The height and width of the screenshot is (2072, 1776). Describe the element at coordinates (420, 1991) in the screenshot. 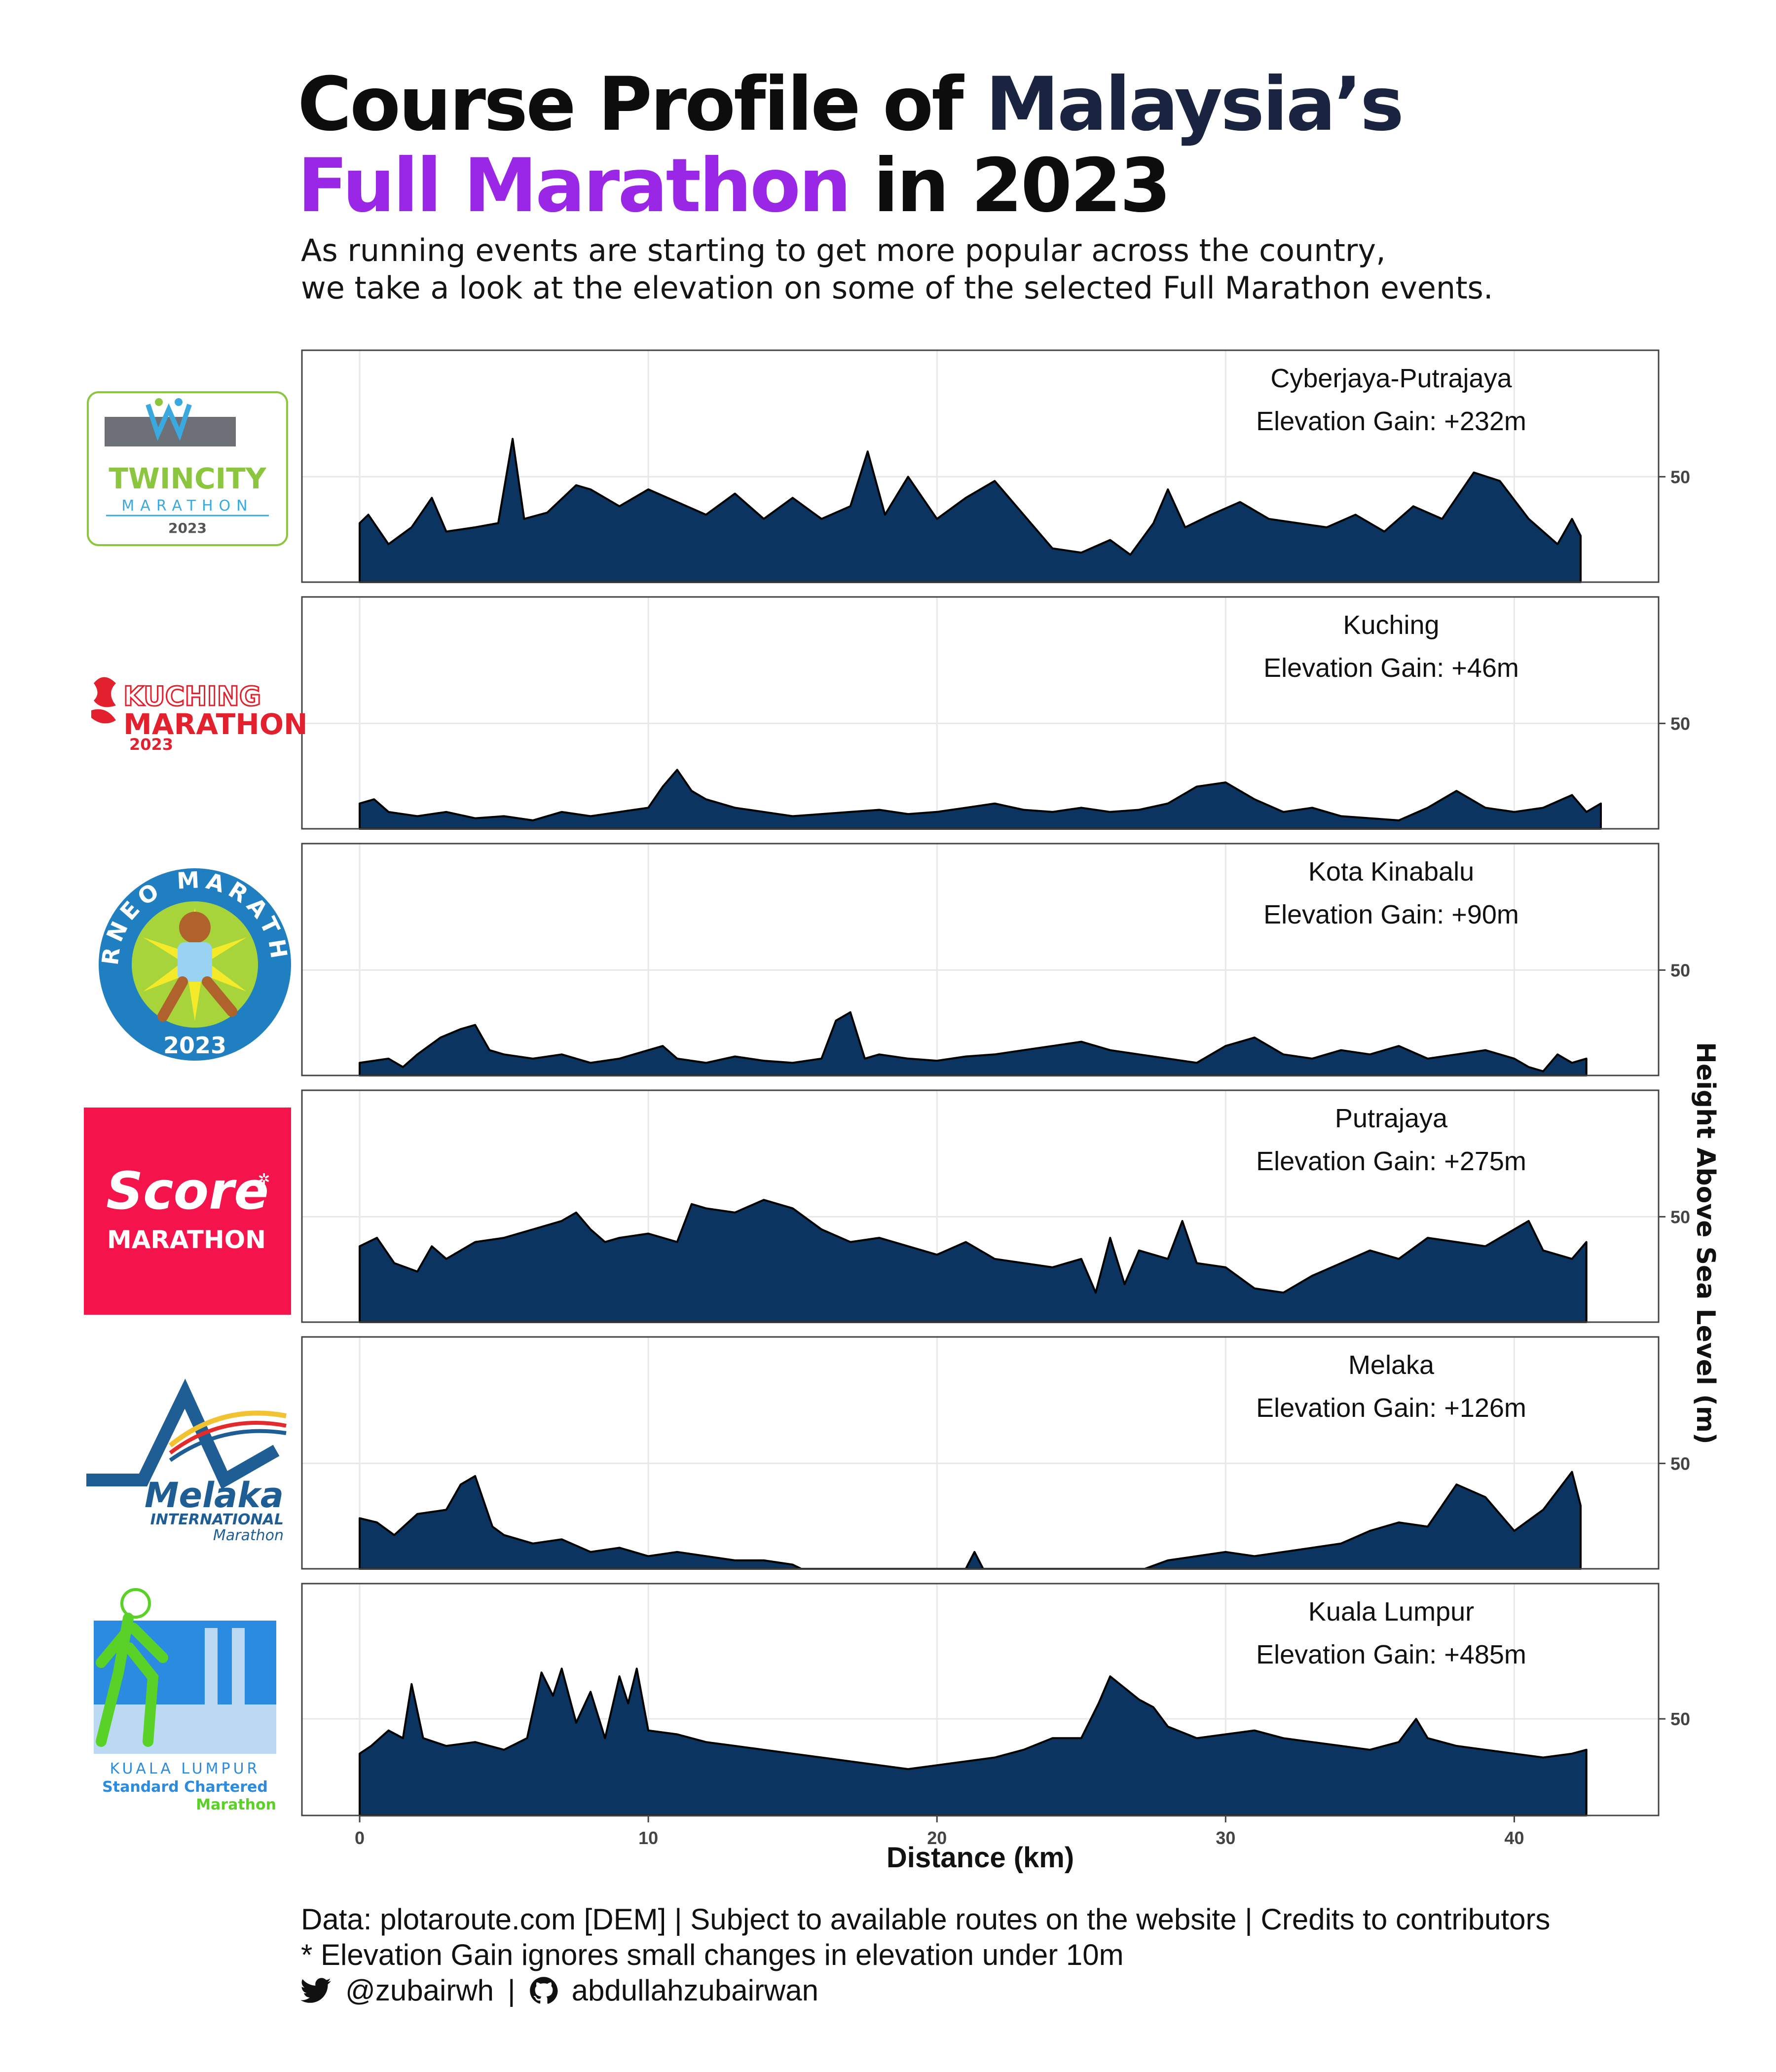

I see `twitter-handle: @zubairwh` at that location.